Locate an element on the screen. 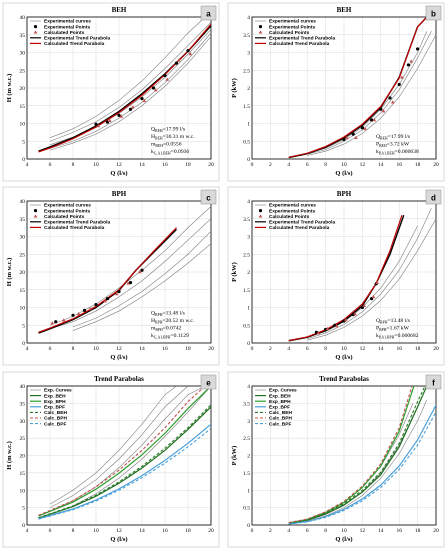  annotation-symbol: P is located at coordinates (377, 329).